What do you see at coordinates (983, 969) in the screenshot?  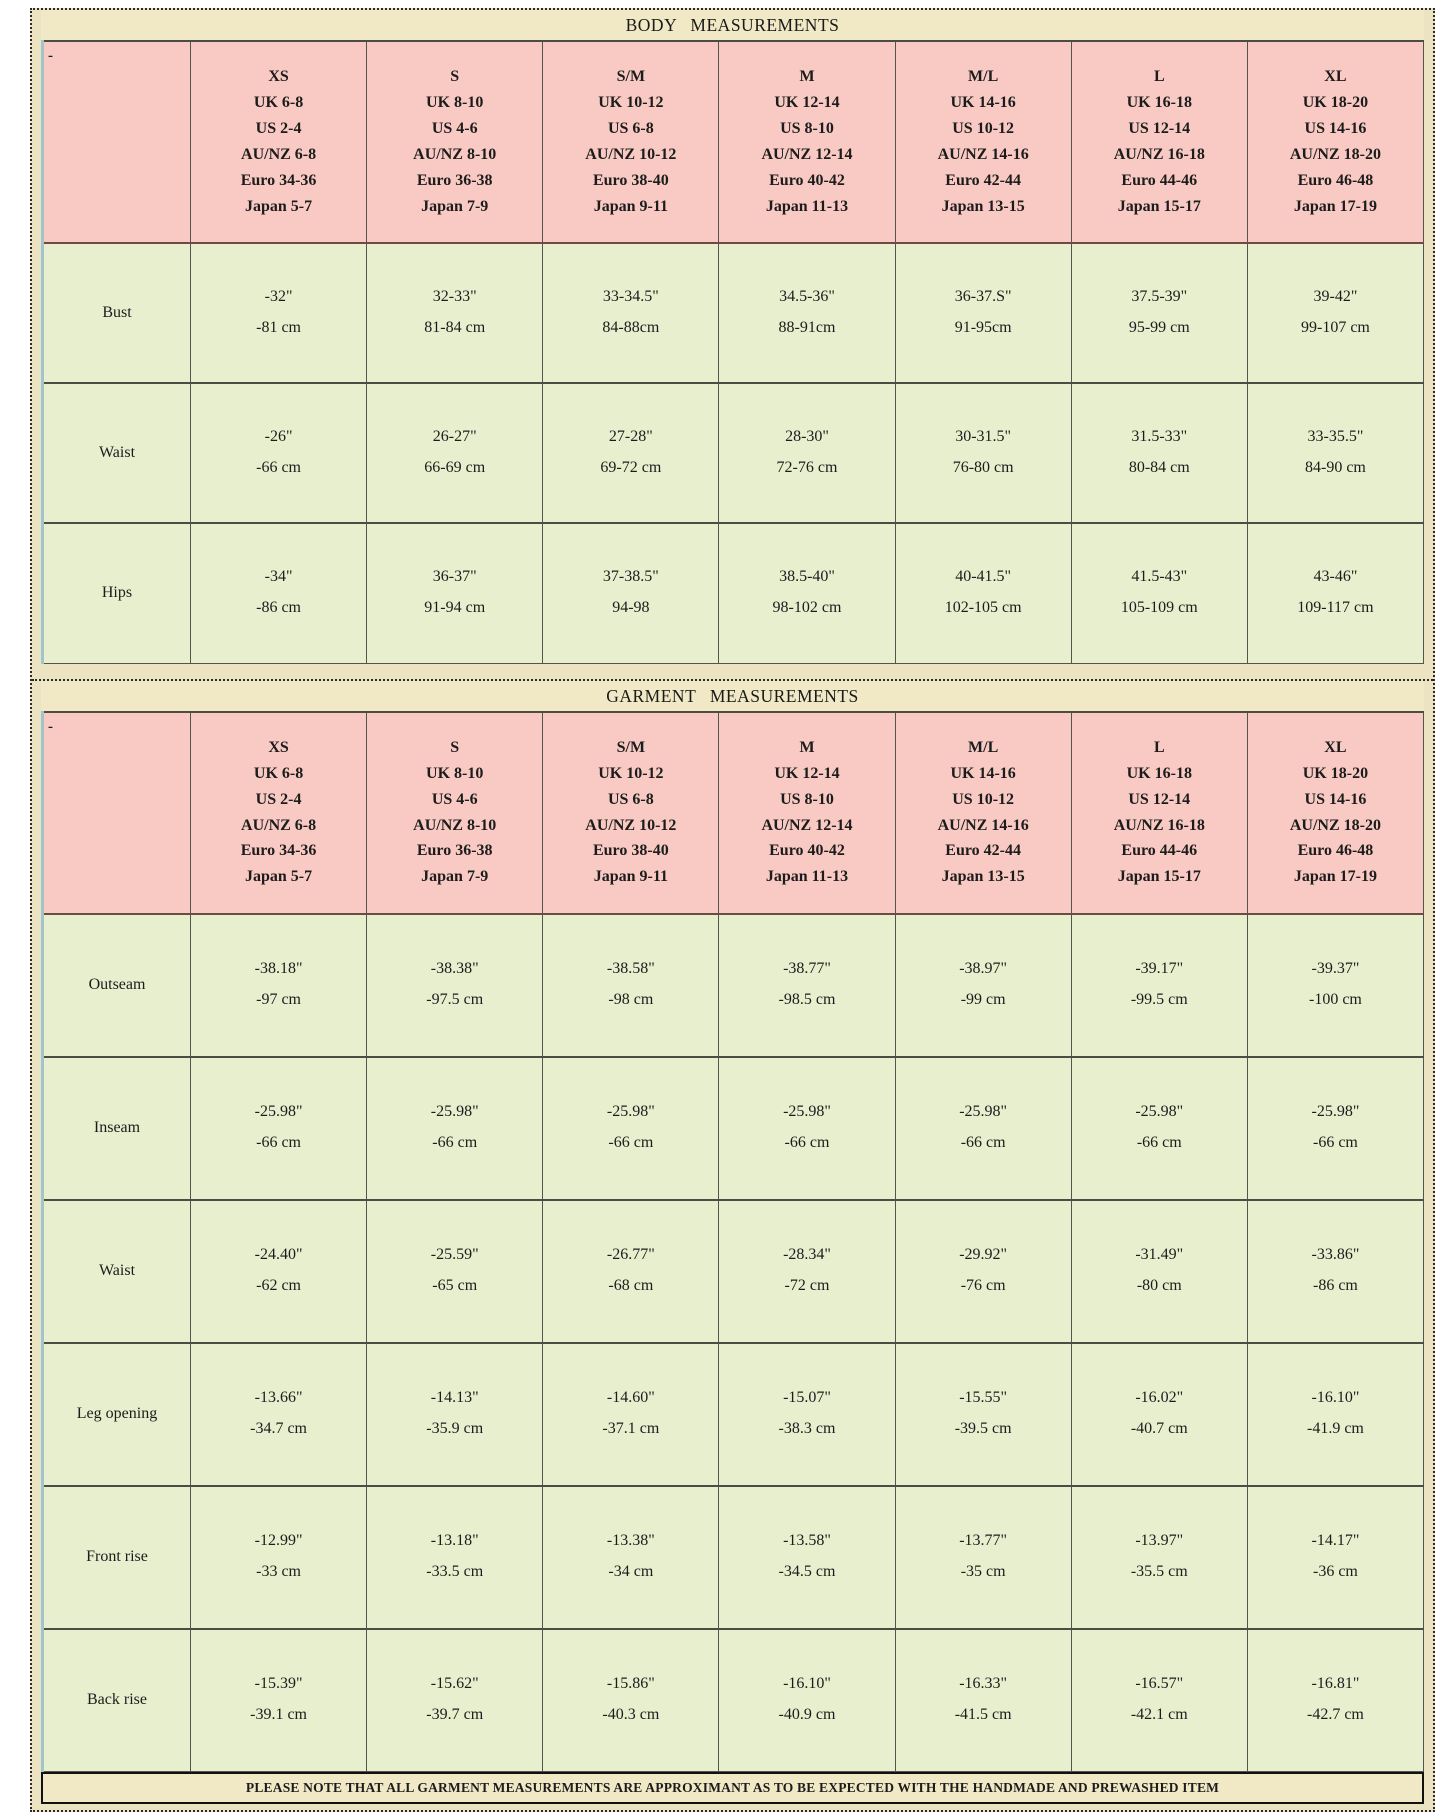 I see `inch-value: -38.97"` at bounding box center [983, 969].